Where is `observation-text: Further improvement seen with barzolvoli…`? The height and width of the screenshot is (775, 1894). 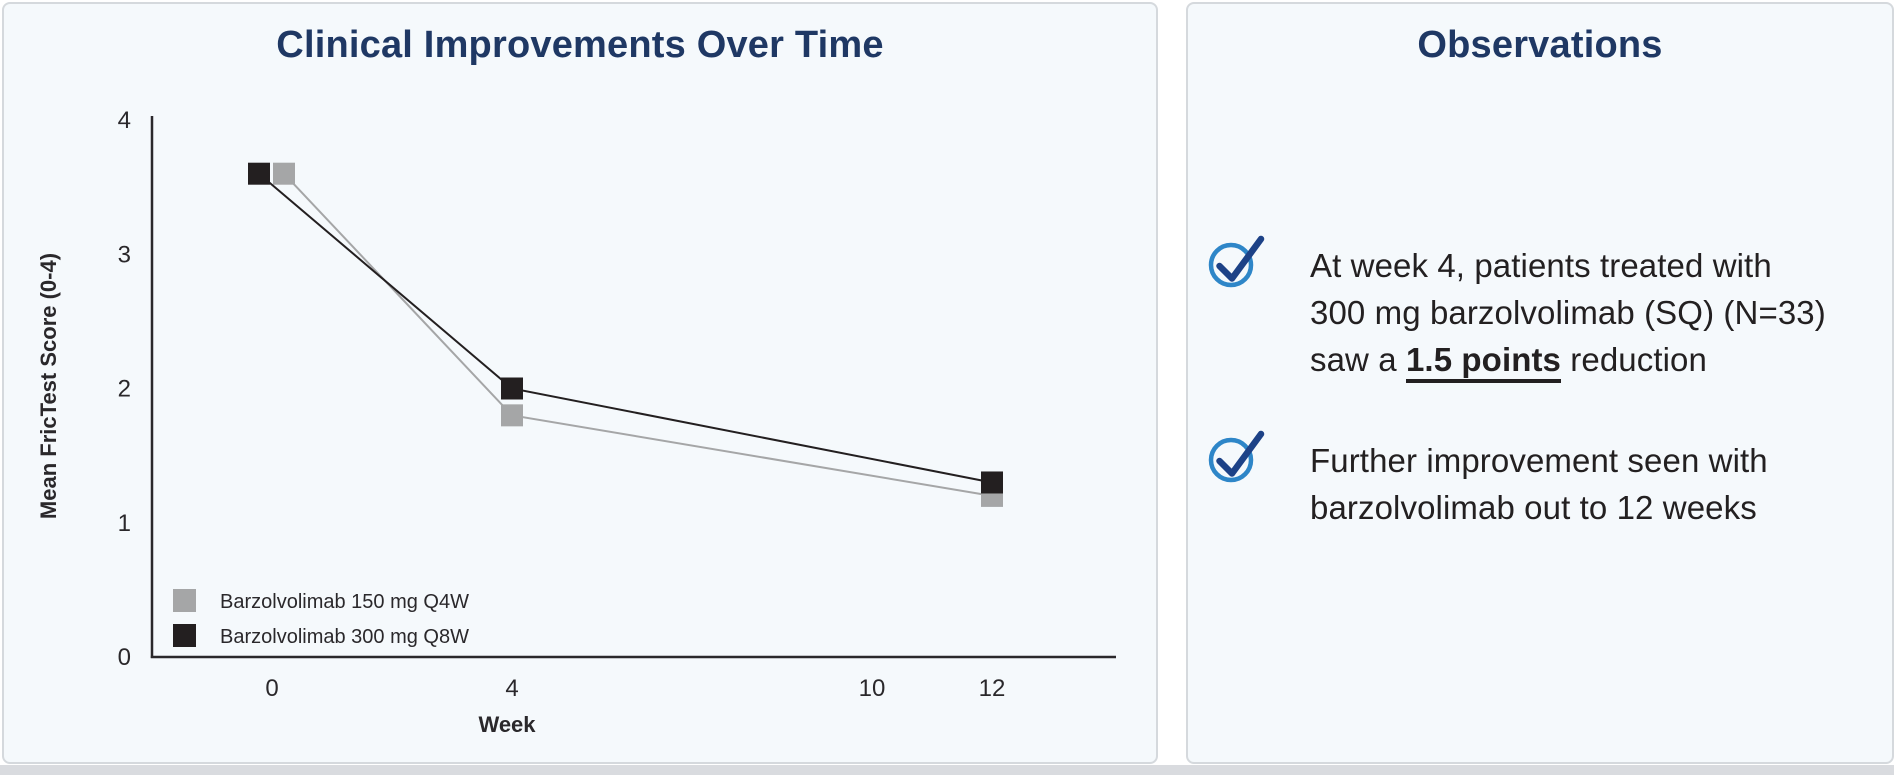 observation-text: Further improvement seen with barzolvoli… is located at coordinates (1539, 479).